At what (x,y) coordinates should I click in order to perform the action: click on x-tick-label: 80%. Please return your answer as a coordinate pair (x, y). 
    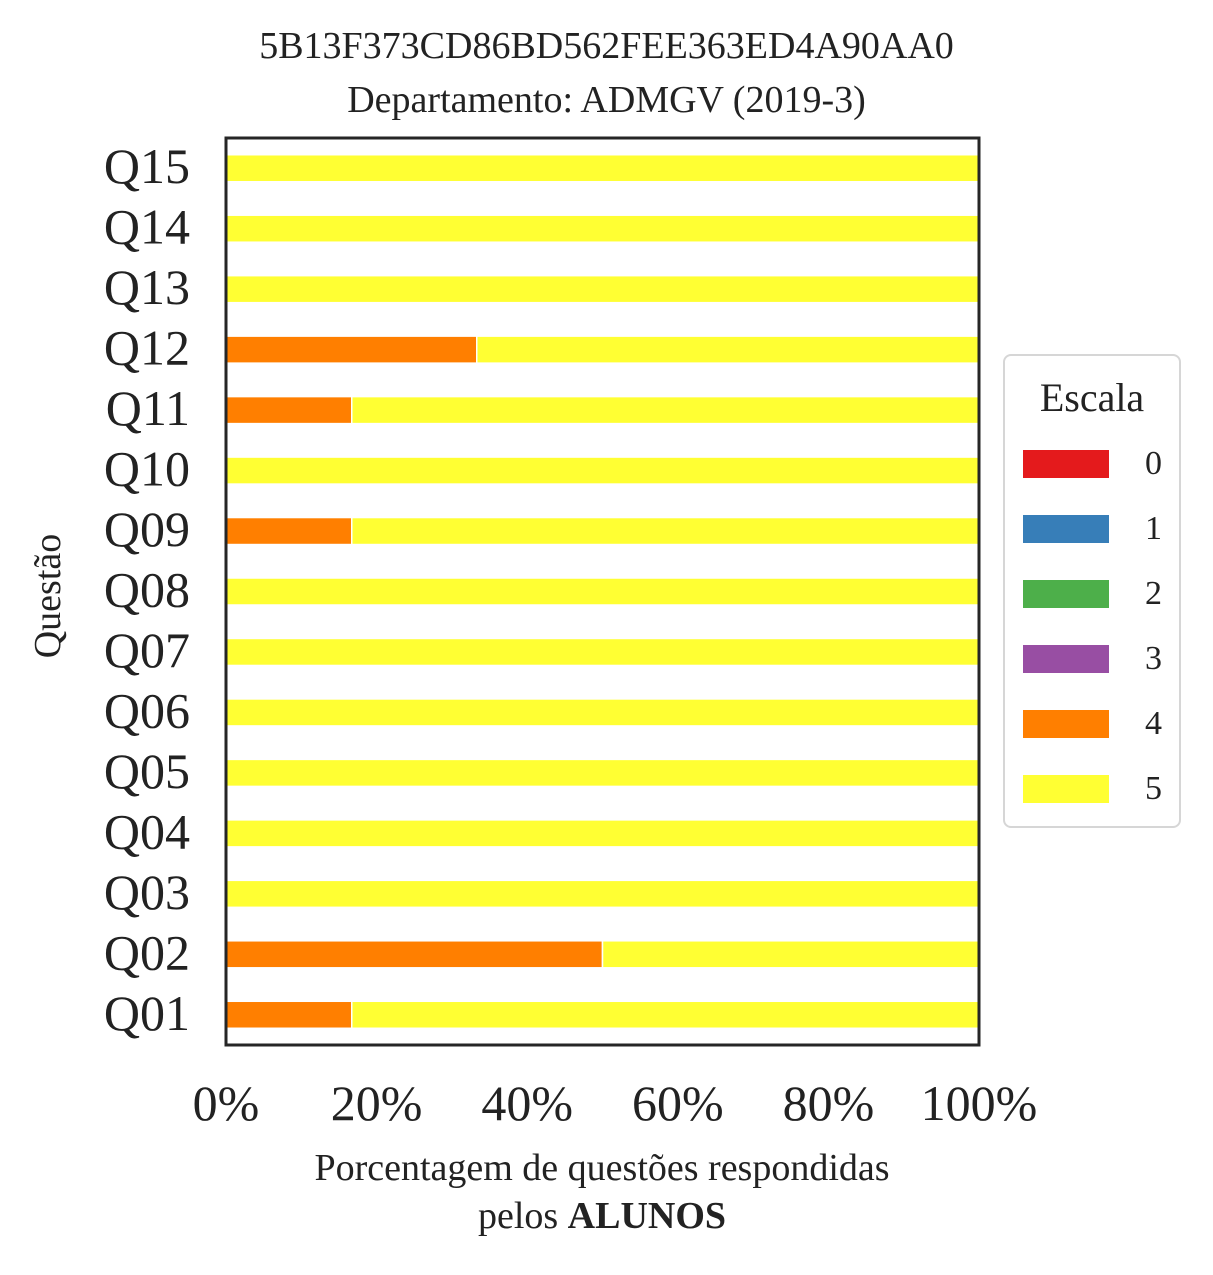
    Looking at the image, I should click on (829, 1103).